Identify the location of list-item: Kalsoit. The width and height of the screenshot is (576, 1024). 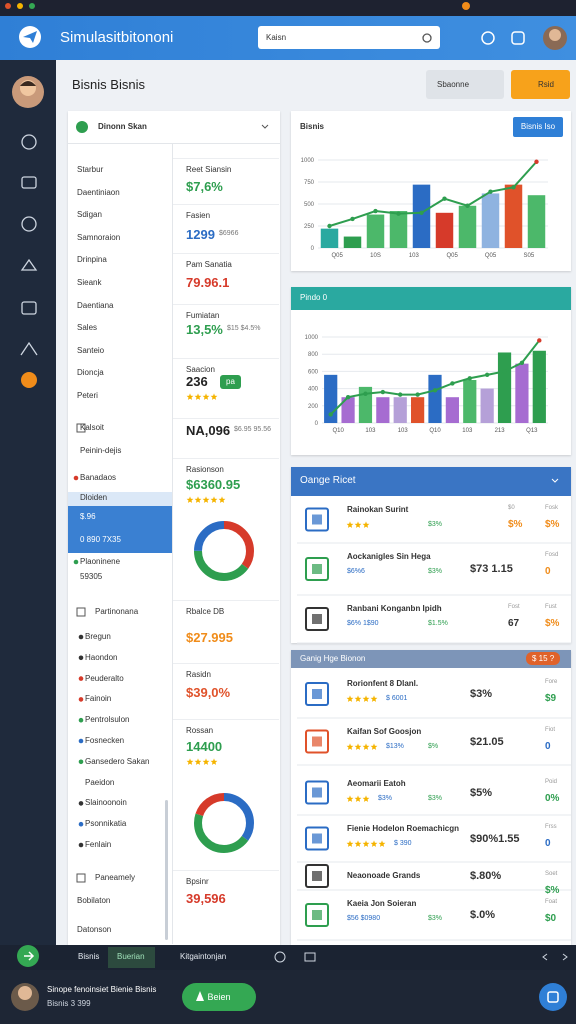
(92, 427).